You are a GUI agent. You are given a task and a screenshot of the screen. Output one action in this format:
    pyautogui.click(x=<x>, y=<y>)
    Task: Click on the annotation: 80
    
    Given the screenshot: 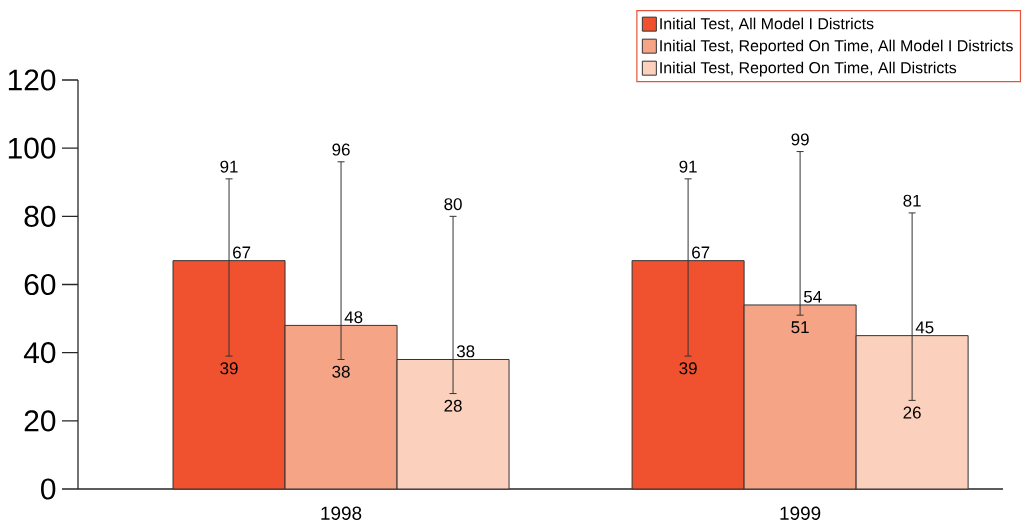 What is the action you would take?
    pyautogui.click(x=453, y=204)
    